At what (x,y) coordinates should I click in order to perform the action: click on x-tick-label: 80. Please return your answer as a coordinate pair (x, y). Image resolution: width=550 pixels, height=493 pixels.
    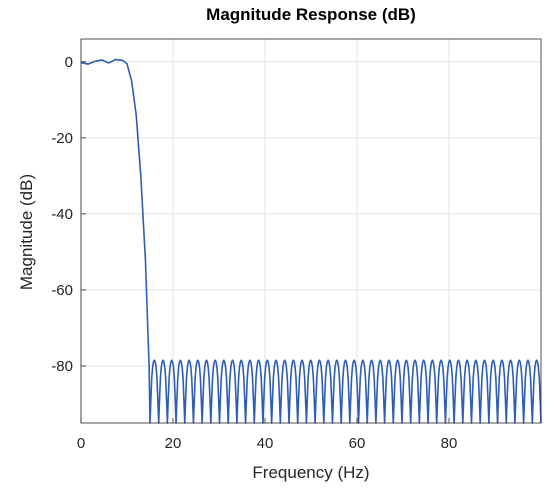
    Looking at the image, I should click on (449, 443).